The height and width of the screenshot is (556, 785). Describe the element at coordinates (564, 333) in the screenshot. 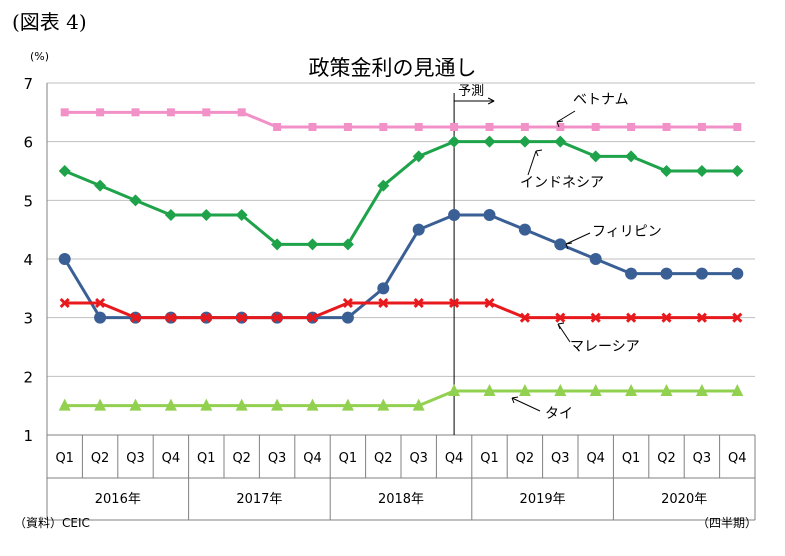

I see `annotation-pointer` at that location.